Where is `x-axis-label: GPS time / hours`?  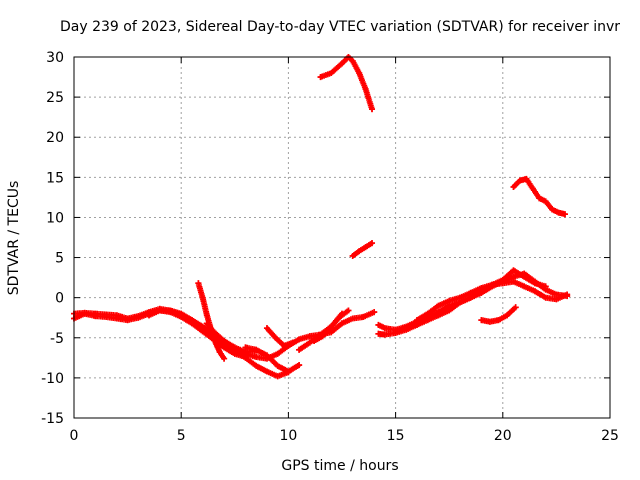 x-axis-label: GPS time / hours is located at coordinates (339, 466).